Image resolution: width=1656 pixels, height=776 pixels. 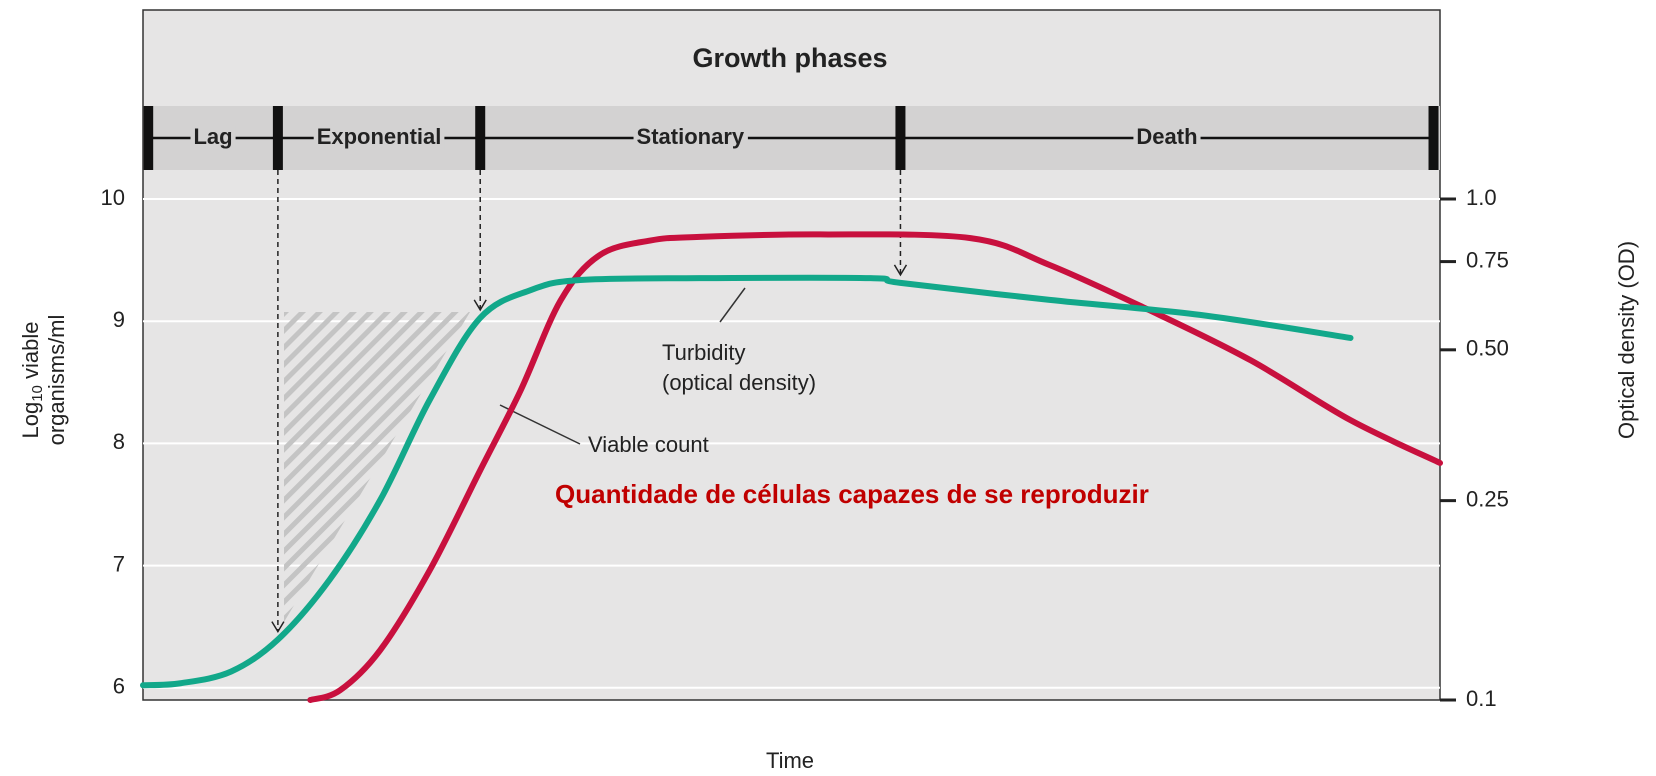 What do you see at coordinates (113, 197) in the screenshot?
I see `y-tick-label: 10` at bounding box center [113, 197].